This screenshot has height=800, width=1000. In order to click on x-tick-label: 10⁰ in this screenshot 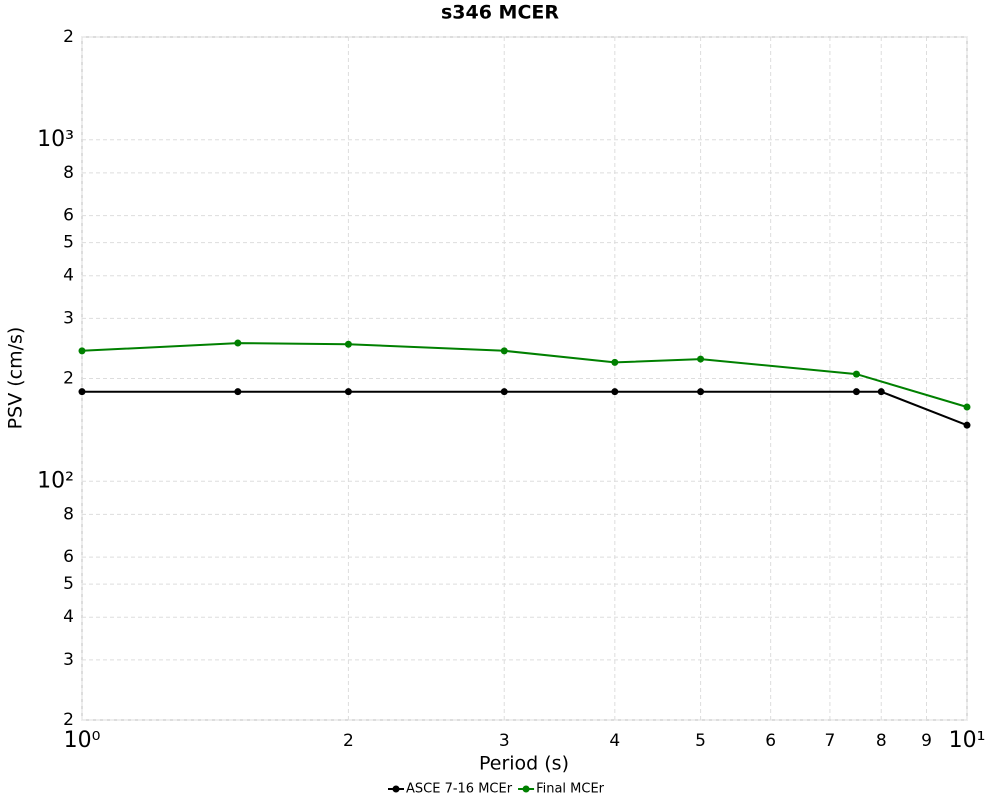, I will do `click(82, 740)`.